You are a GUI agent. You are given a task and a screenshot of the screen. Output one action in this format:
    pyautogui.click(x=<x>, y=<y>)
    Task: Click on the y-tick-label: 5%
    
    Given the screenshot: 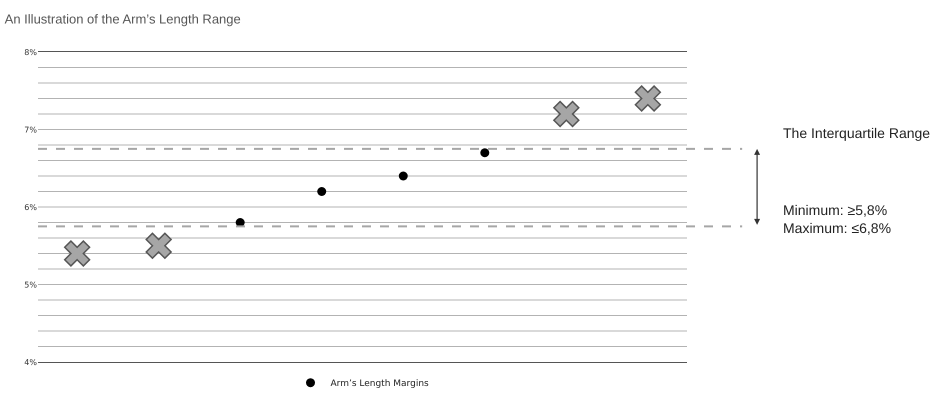 What is the action you would take?
    pyautogui.click(x=31, y=285)
    